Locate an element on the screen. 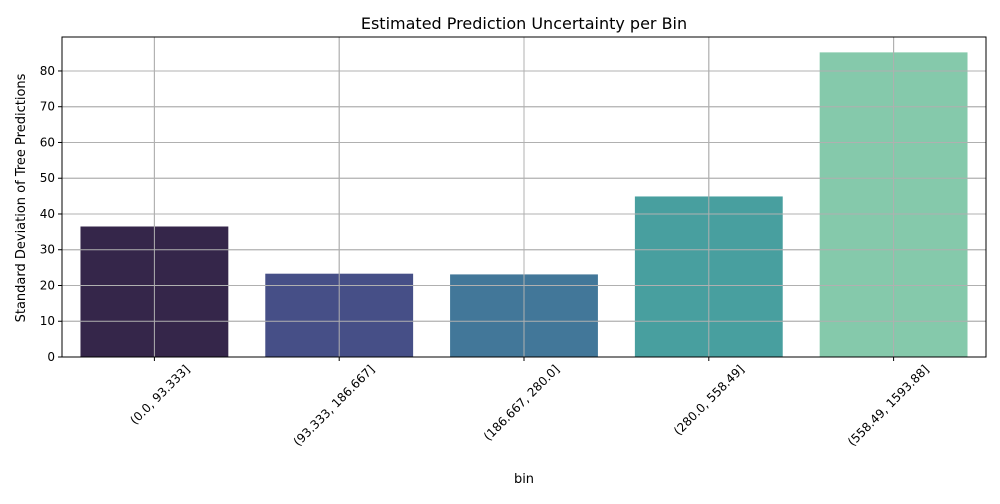  y-axis-ticks: 0 10 20 30 40 50 60 70 80 is located at coordinates (51, 214).